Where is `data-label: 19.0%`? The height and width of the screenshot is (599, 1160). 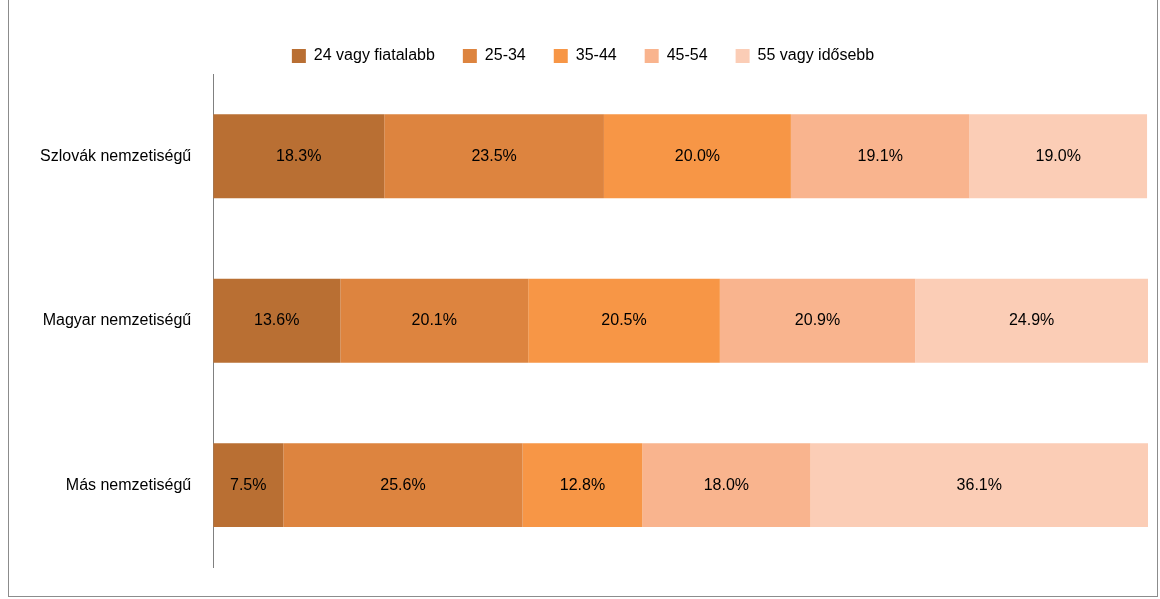 data-label: 19.0% is located at coordinates (1058, 155).